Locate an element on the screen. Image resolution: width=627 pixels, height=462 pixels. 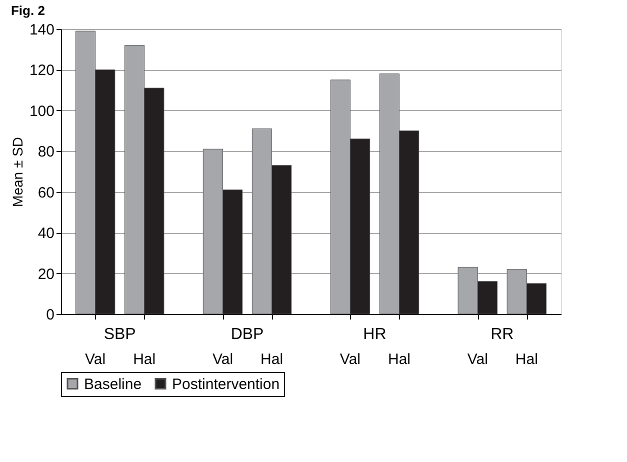
text: HR is located at coordinates (374, 334).